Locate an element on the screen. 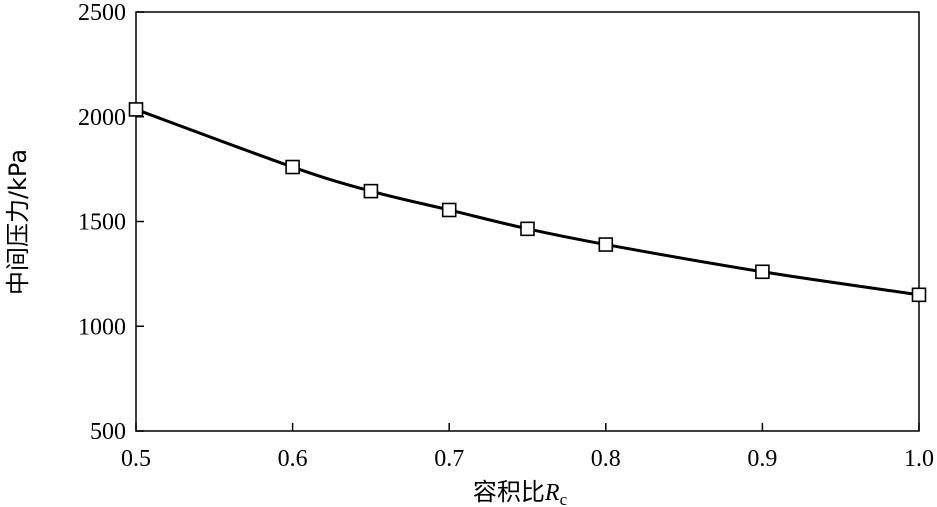 The image size is (937, 507). x-tick-label: 0.5 is located at coordinates (136, 459).